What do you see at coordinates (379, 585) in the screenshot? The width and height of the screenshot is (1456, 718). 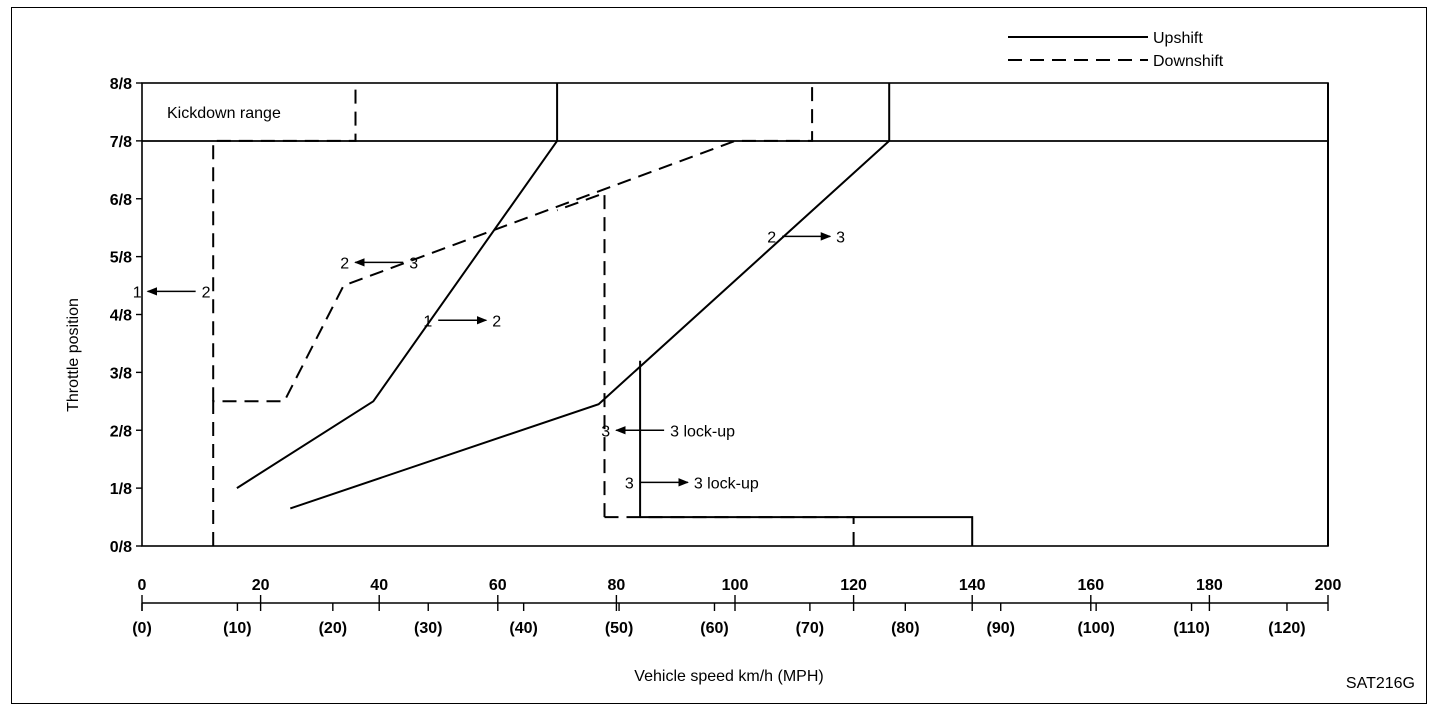 I see `x-tick-label-kmh: 40` at bounding box center [379, 585].